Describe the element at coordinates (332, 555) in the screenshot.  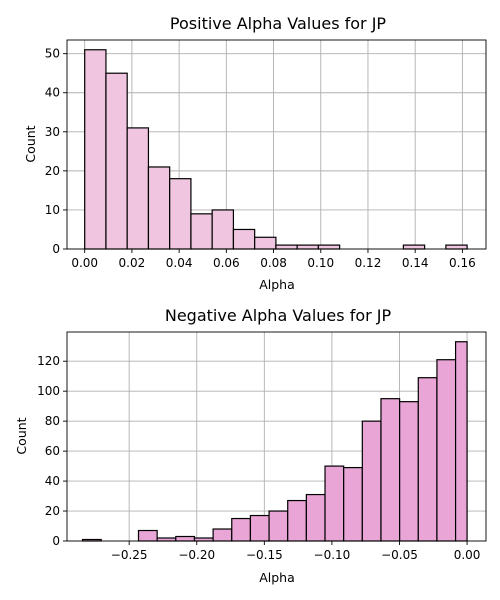
I see `x-tick-label: −0.10` at that location.